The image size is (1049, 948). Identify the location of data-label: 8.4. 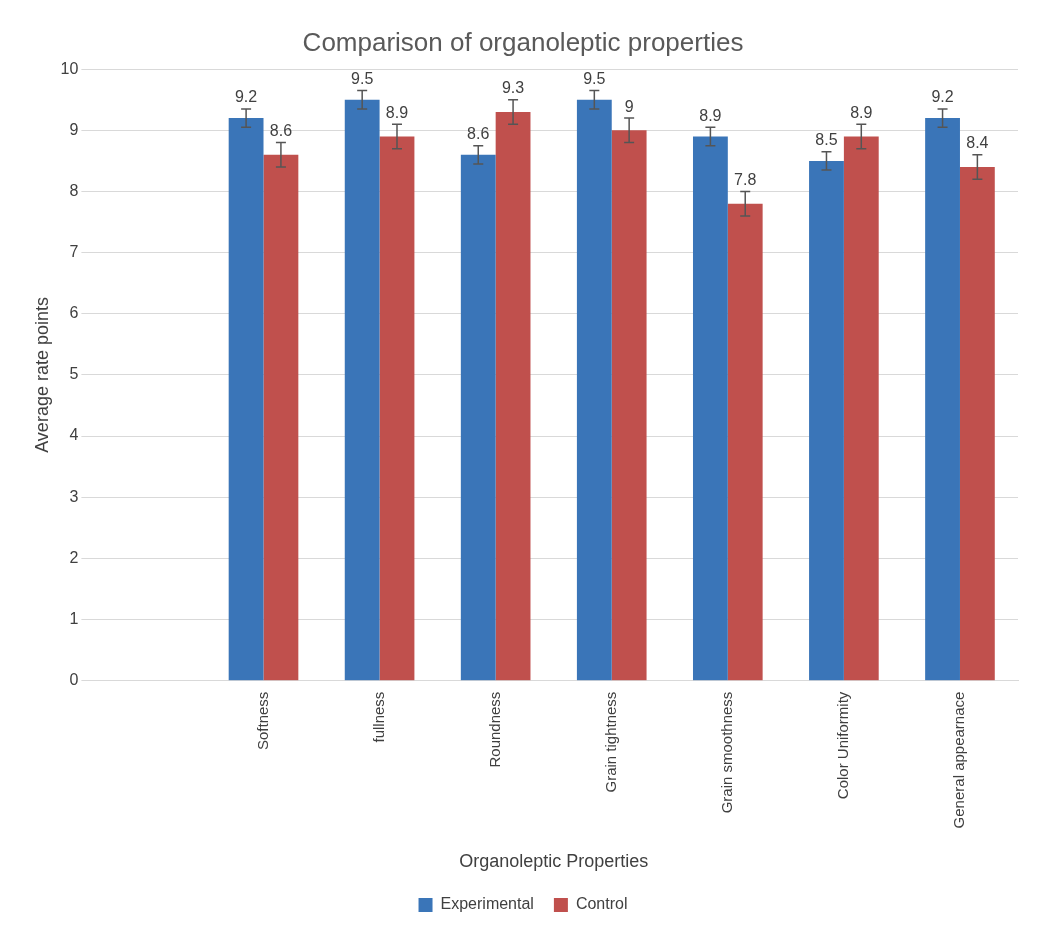
(977, 143).